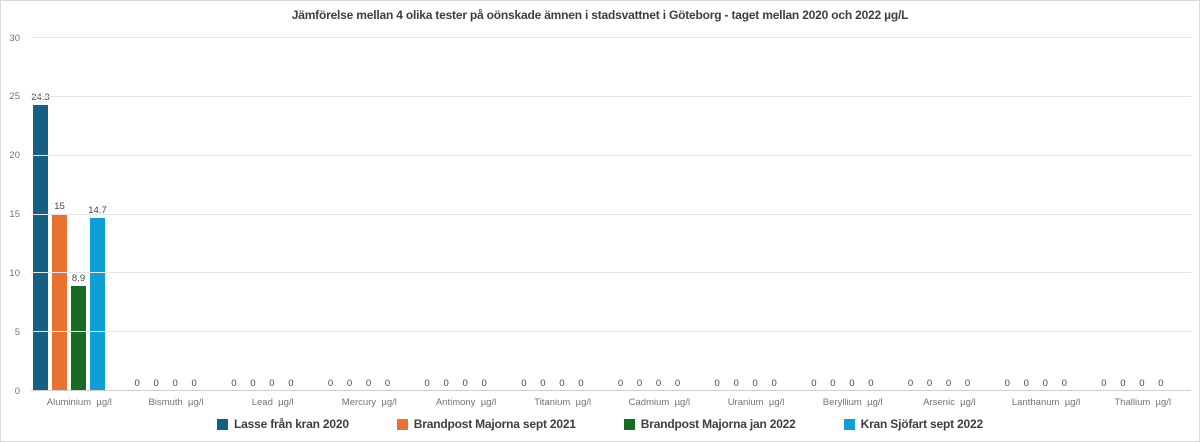 This screenshot has width=1200, height=442. Describe the element at coordinates (97, 304) in the screenshot. I see `bar` at that location.